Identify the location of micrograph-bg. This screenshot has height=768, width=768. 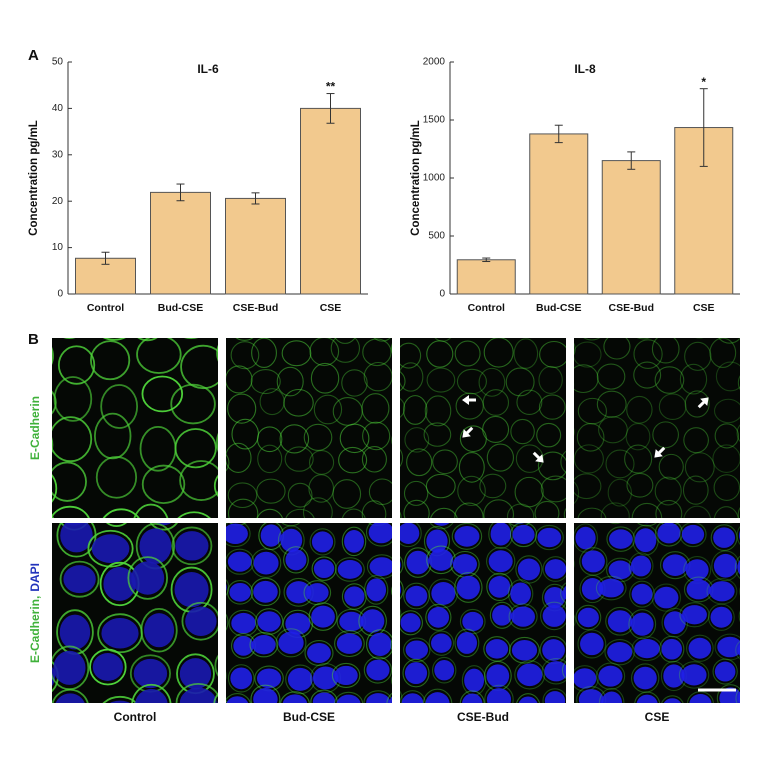
(483, 428).